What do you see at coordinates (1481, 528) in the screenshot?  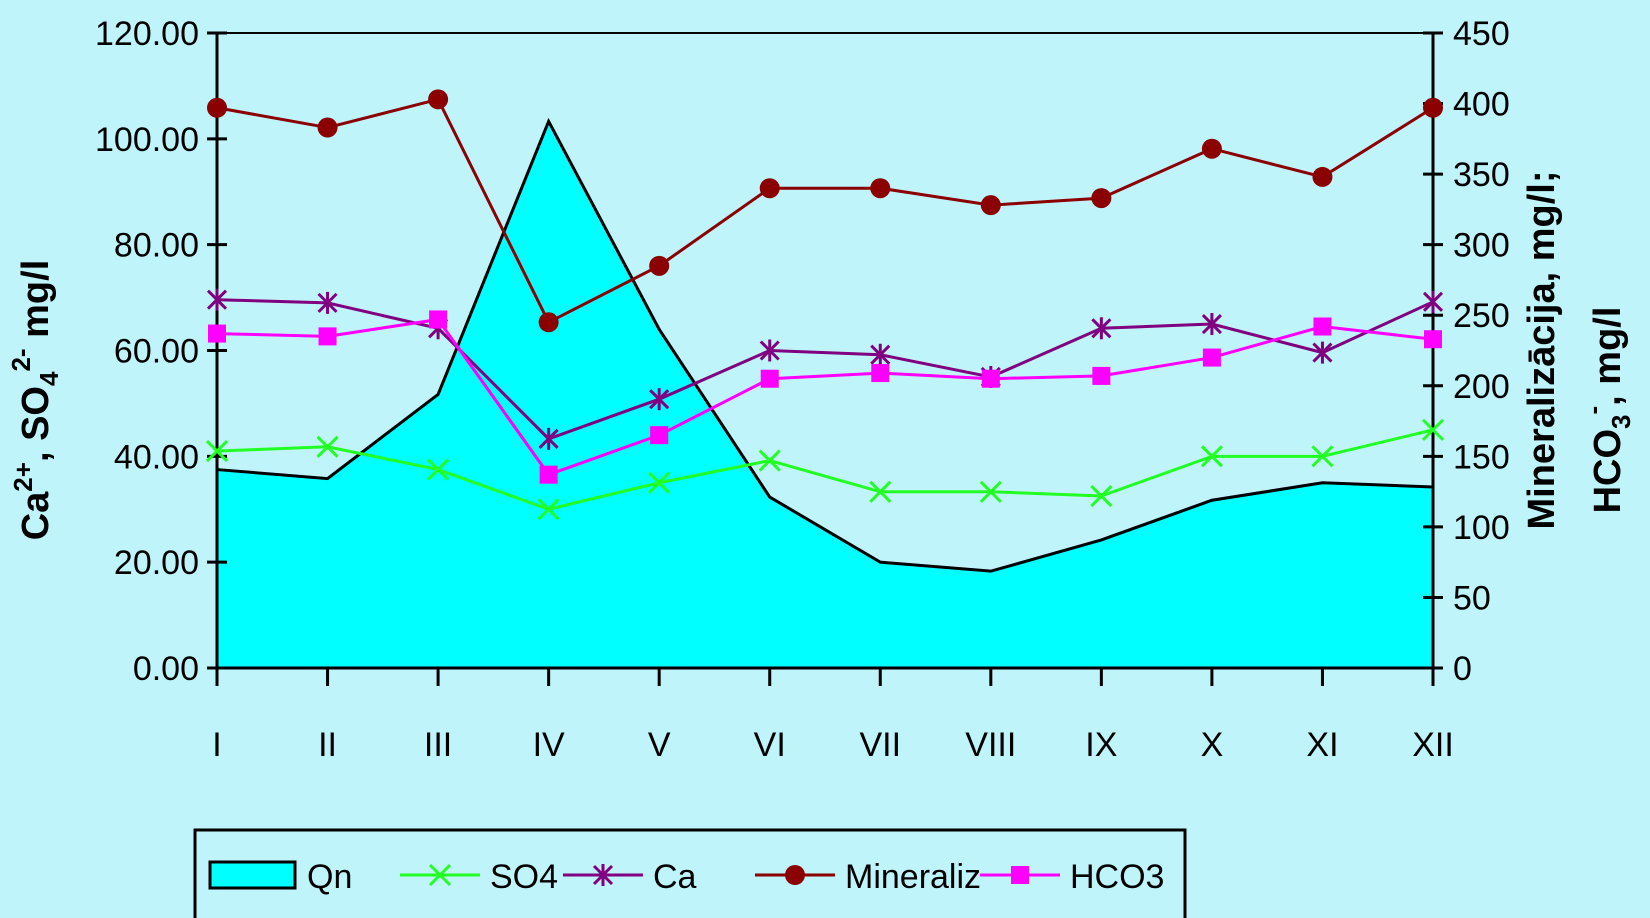 I see `y-right-tick-label: 100` at bounding box center [1481, 528].